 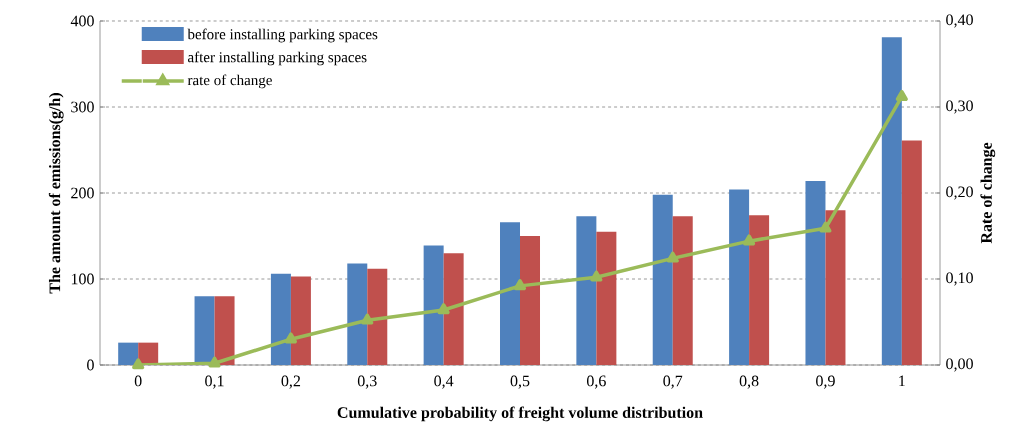 I want to click on x-tick-label: 0, so click(x=138, y=381).